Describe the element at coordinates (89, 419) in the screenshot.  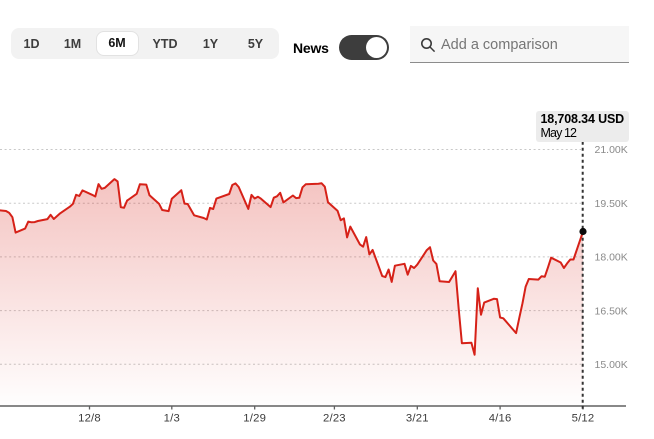
I see `svg-text: 12/8` at that location.